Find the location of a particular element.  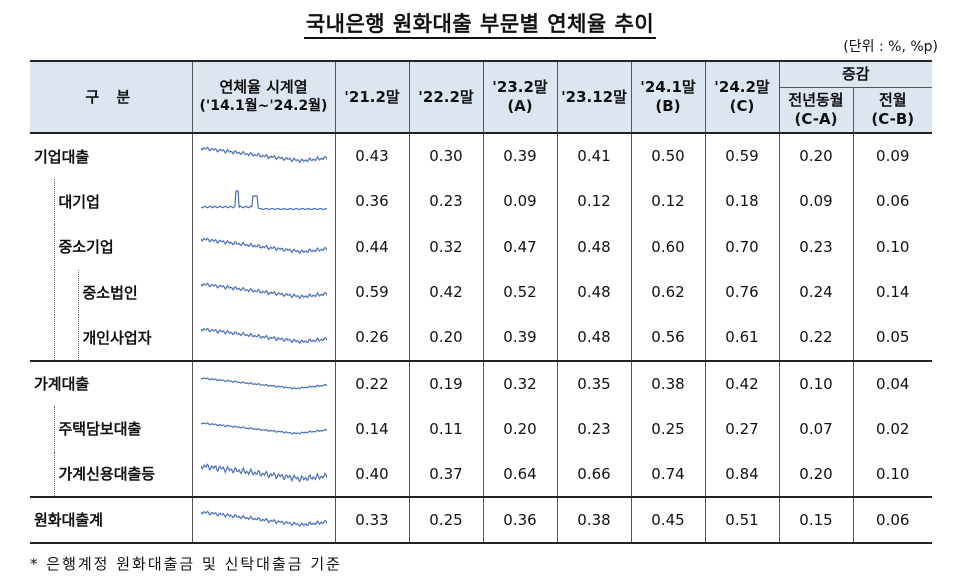

indent-cell is located at coordinates (42, 201).